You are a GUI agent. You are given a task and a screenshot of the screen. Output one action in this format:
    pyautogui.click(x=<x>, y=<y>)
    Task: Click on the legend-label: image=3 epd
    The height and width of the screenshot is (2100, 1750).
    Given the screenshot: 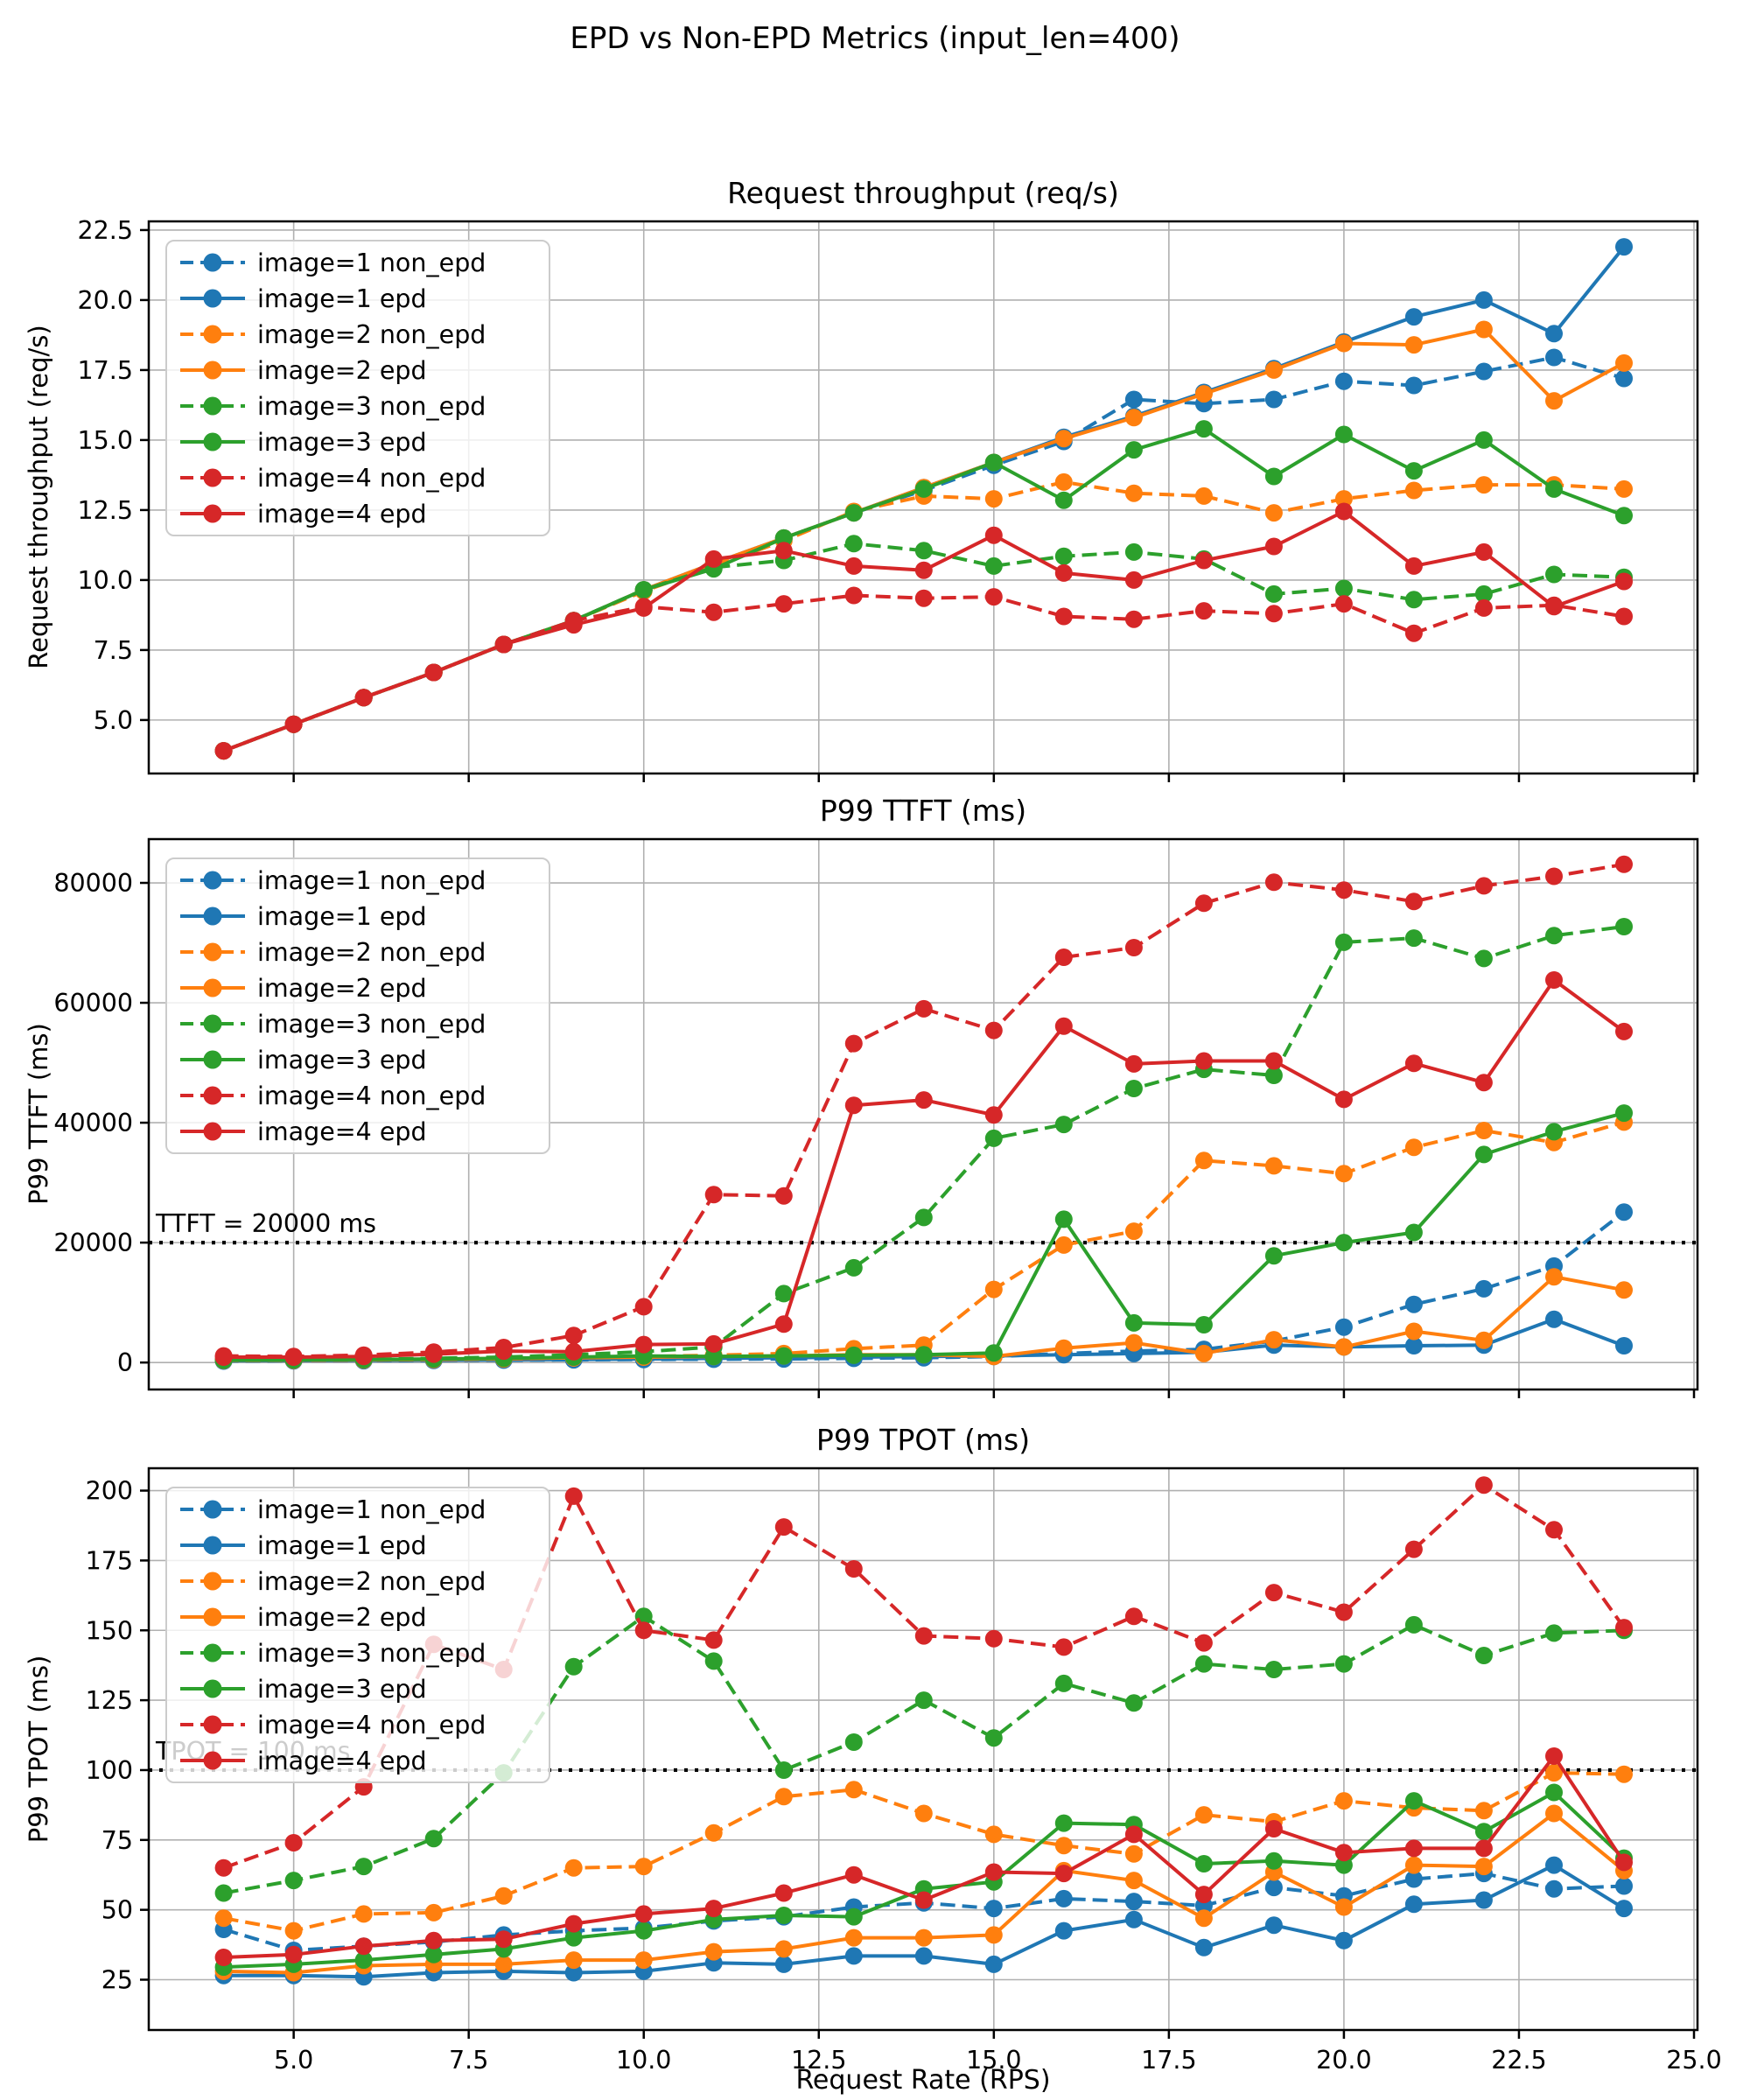 What is the action you would take?
    pyautogui.click(x=342, y=1060)
    